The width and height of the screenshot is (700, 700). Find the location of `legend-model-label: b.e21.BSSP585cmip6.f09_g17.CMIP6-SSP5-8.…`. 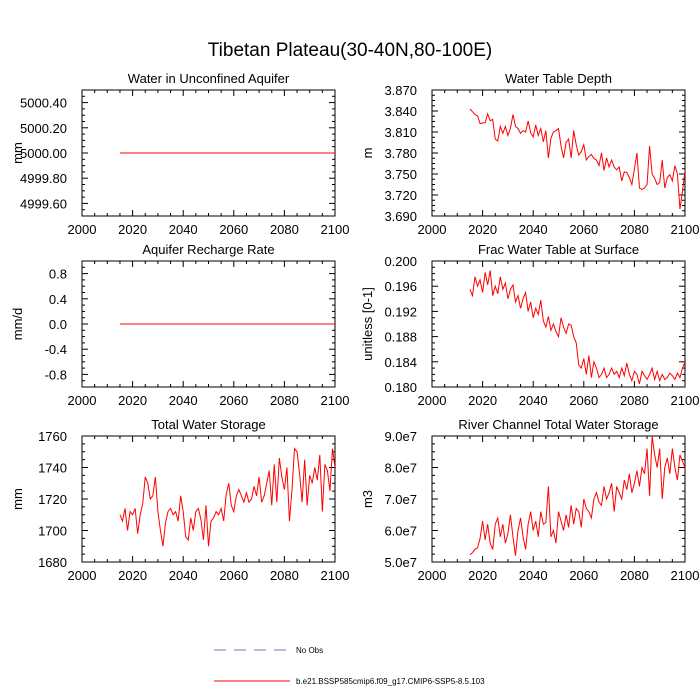

legend-model-label: b.e21.BSSP585cmip6.f09_g17.CMIP6-SSP5-8.… is located at coordinates (390, 681).